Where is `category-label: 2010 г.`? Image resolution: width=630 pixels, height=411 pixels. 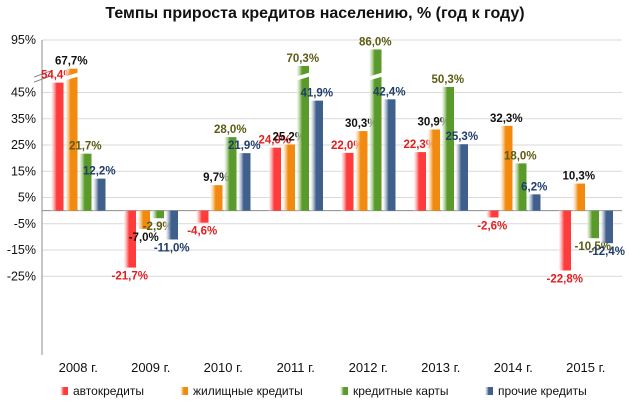
category-label: 2010 г. is located at coordinates (223, 367).